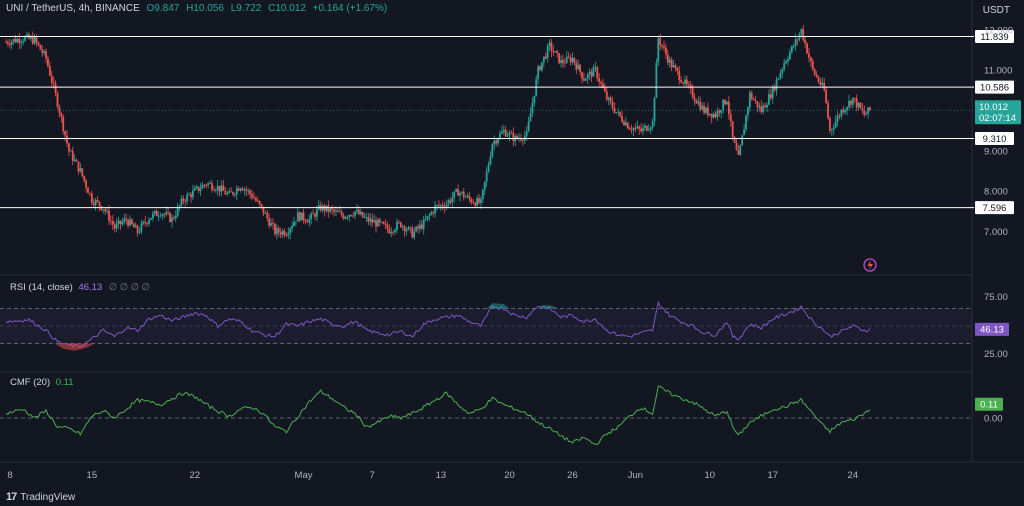 The height and width of the screenshot is (506, 1024). Describe the element at coordinates (994, 139) in the screenshot. I see `level-badge` at that location.